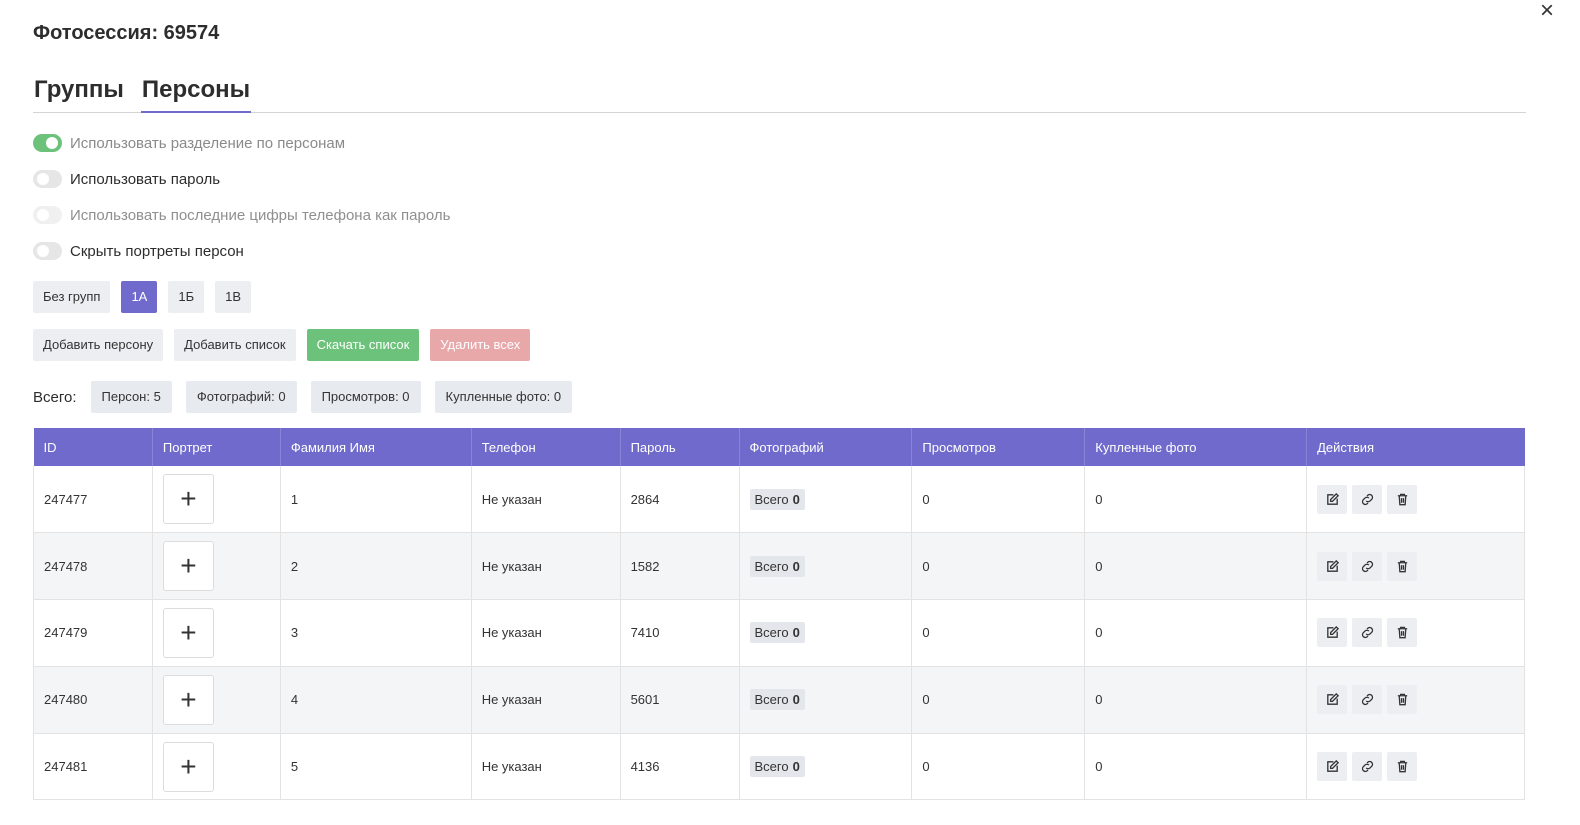  Describe the element at coordinates (363, 345) in the screenshot. I see `download-list-button: Скачать список` at that location.